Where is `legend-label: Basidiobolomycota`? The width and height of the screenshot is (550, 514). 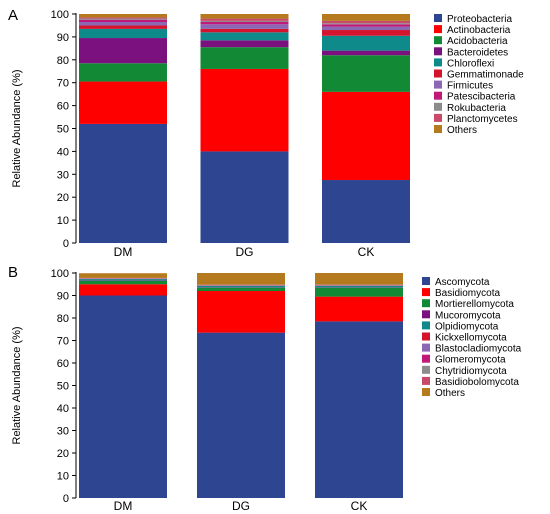 legend-label: Basidiobolomycota is located at coordinates (477, 382).